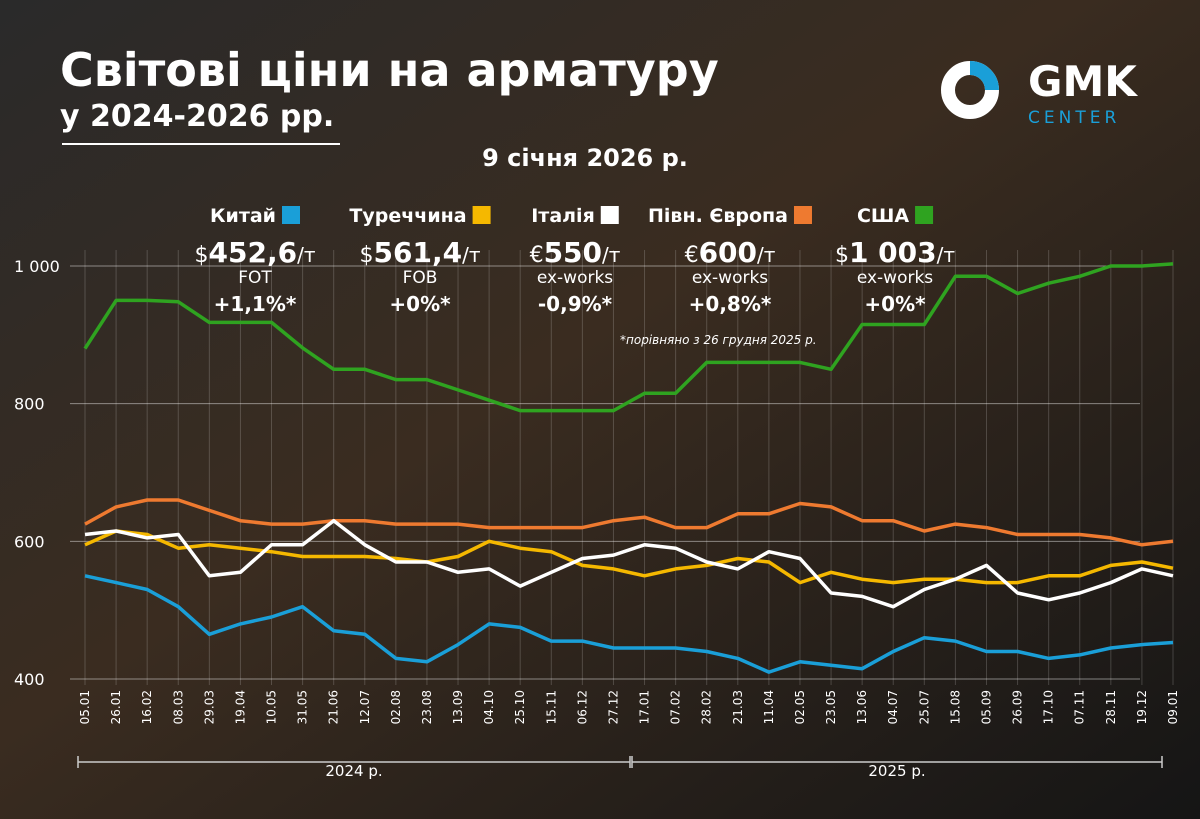 This screenshot has width=1200, height=819. Describe the element at coordinates (1142, 707) in the screenshot. I see `x-tick-label: 19.12` at that location.